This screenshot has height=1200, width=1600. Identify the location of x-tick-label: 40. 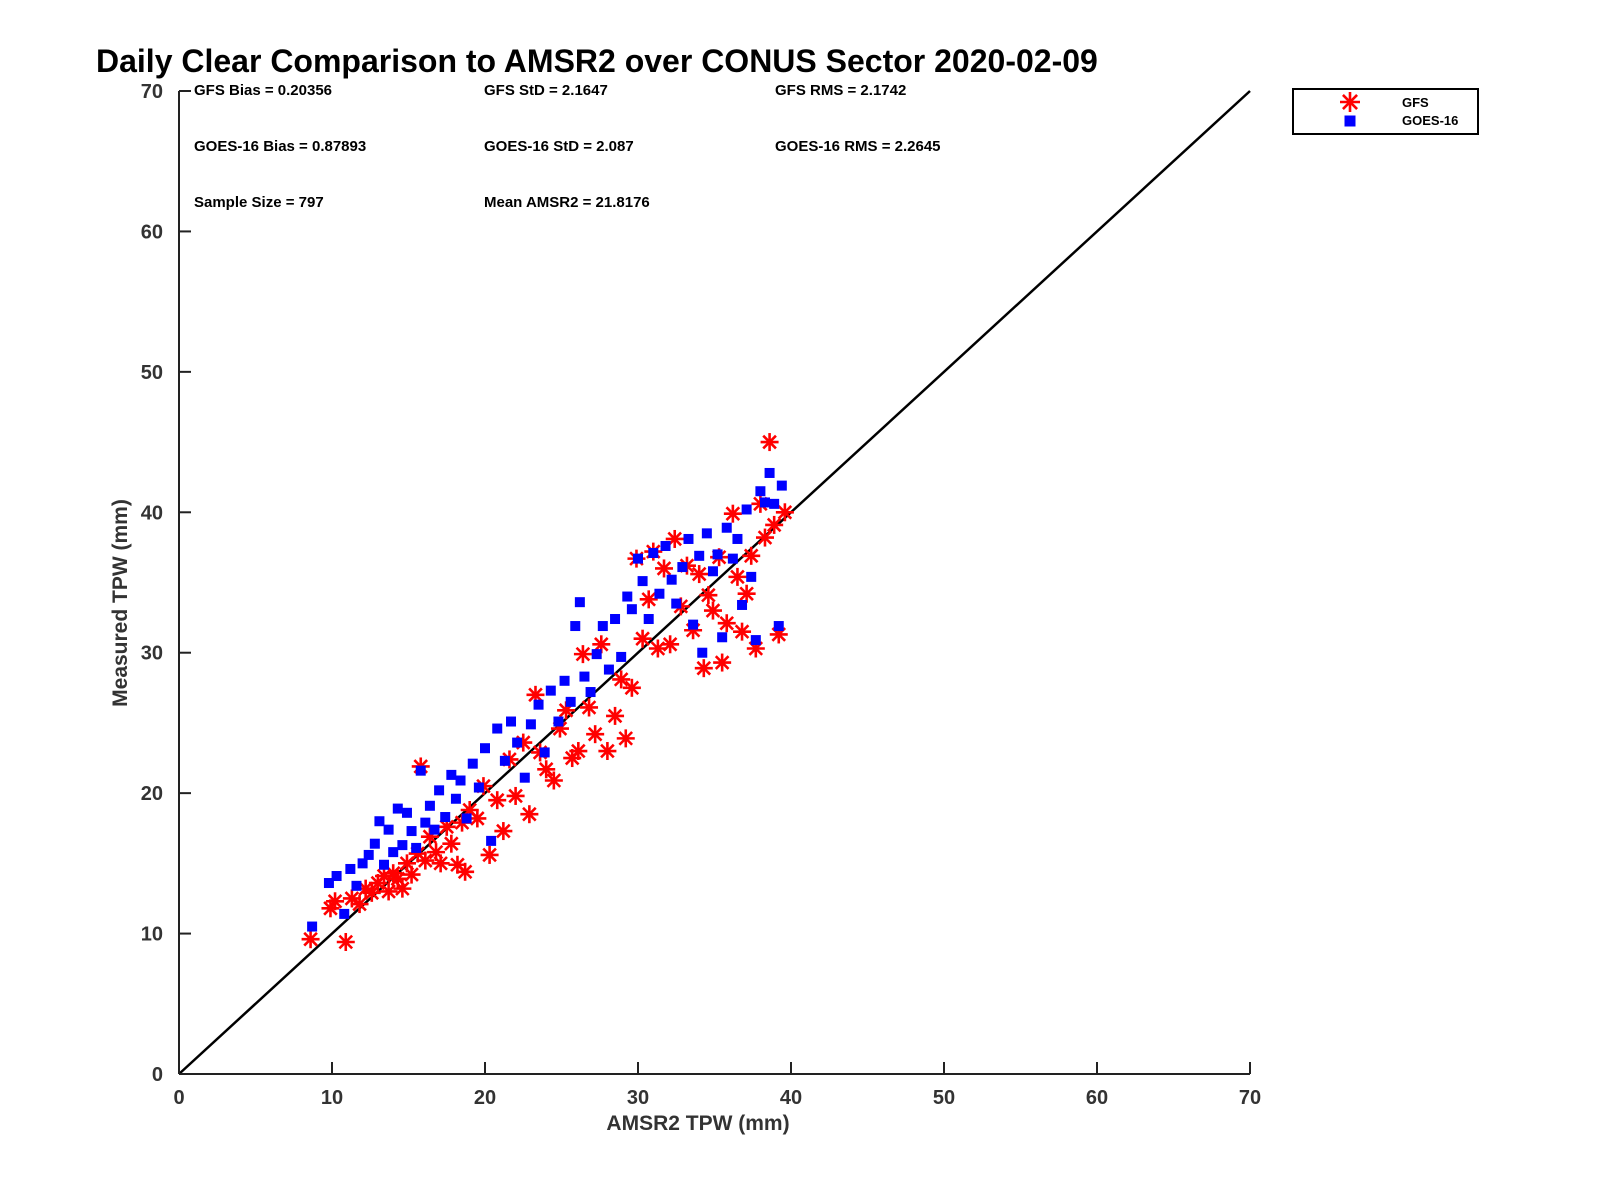
(791, 1098).